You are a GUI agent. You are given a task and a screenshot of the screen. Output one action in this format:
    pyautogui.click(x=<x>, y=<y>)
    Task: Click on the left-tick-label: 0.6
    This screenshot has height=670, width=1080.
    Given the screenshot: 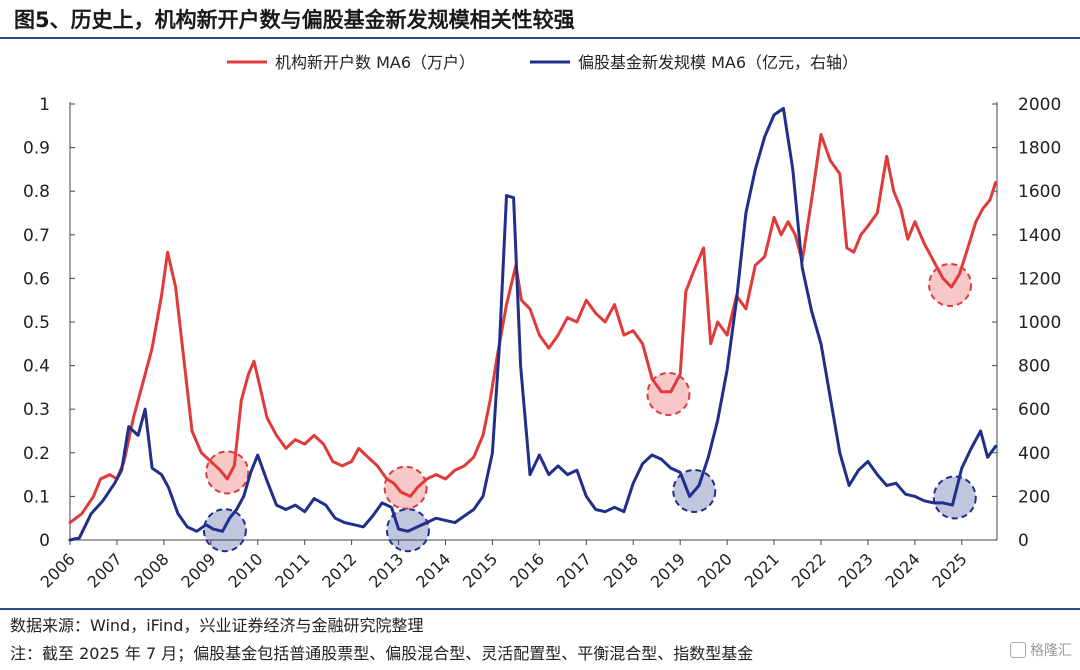 What is the action you would take?
    pyautogui.click(x=36, y=279)
    